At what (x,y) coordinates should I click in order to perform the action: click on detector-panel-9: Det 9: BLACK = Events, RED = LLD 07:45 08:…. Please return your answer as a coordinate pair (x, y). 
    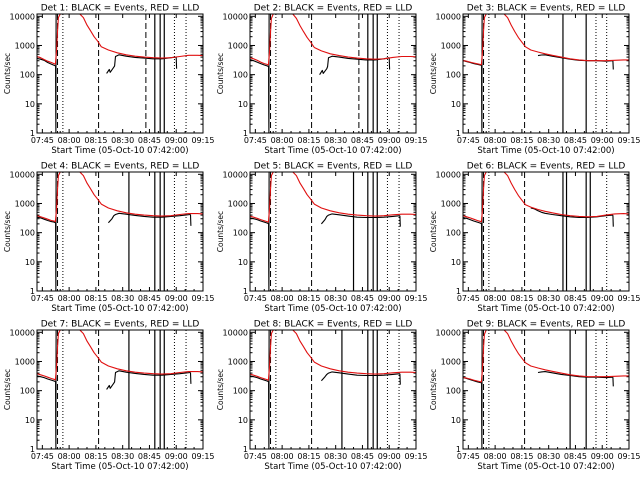
    Looking at the image, I should click on (534, 396).